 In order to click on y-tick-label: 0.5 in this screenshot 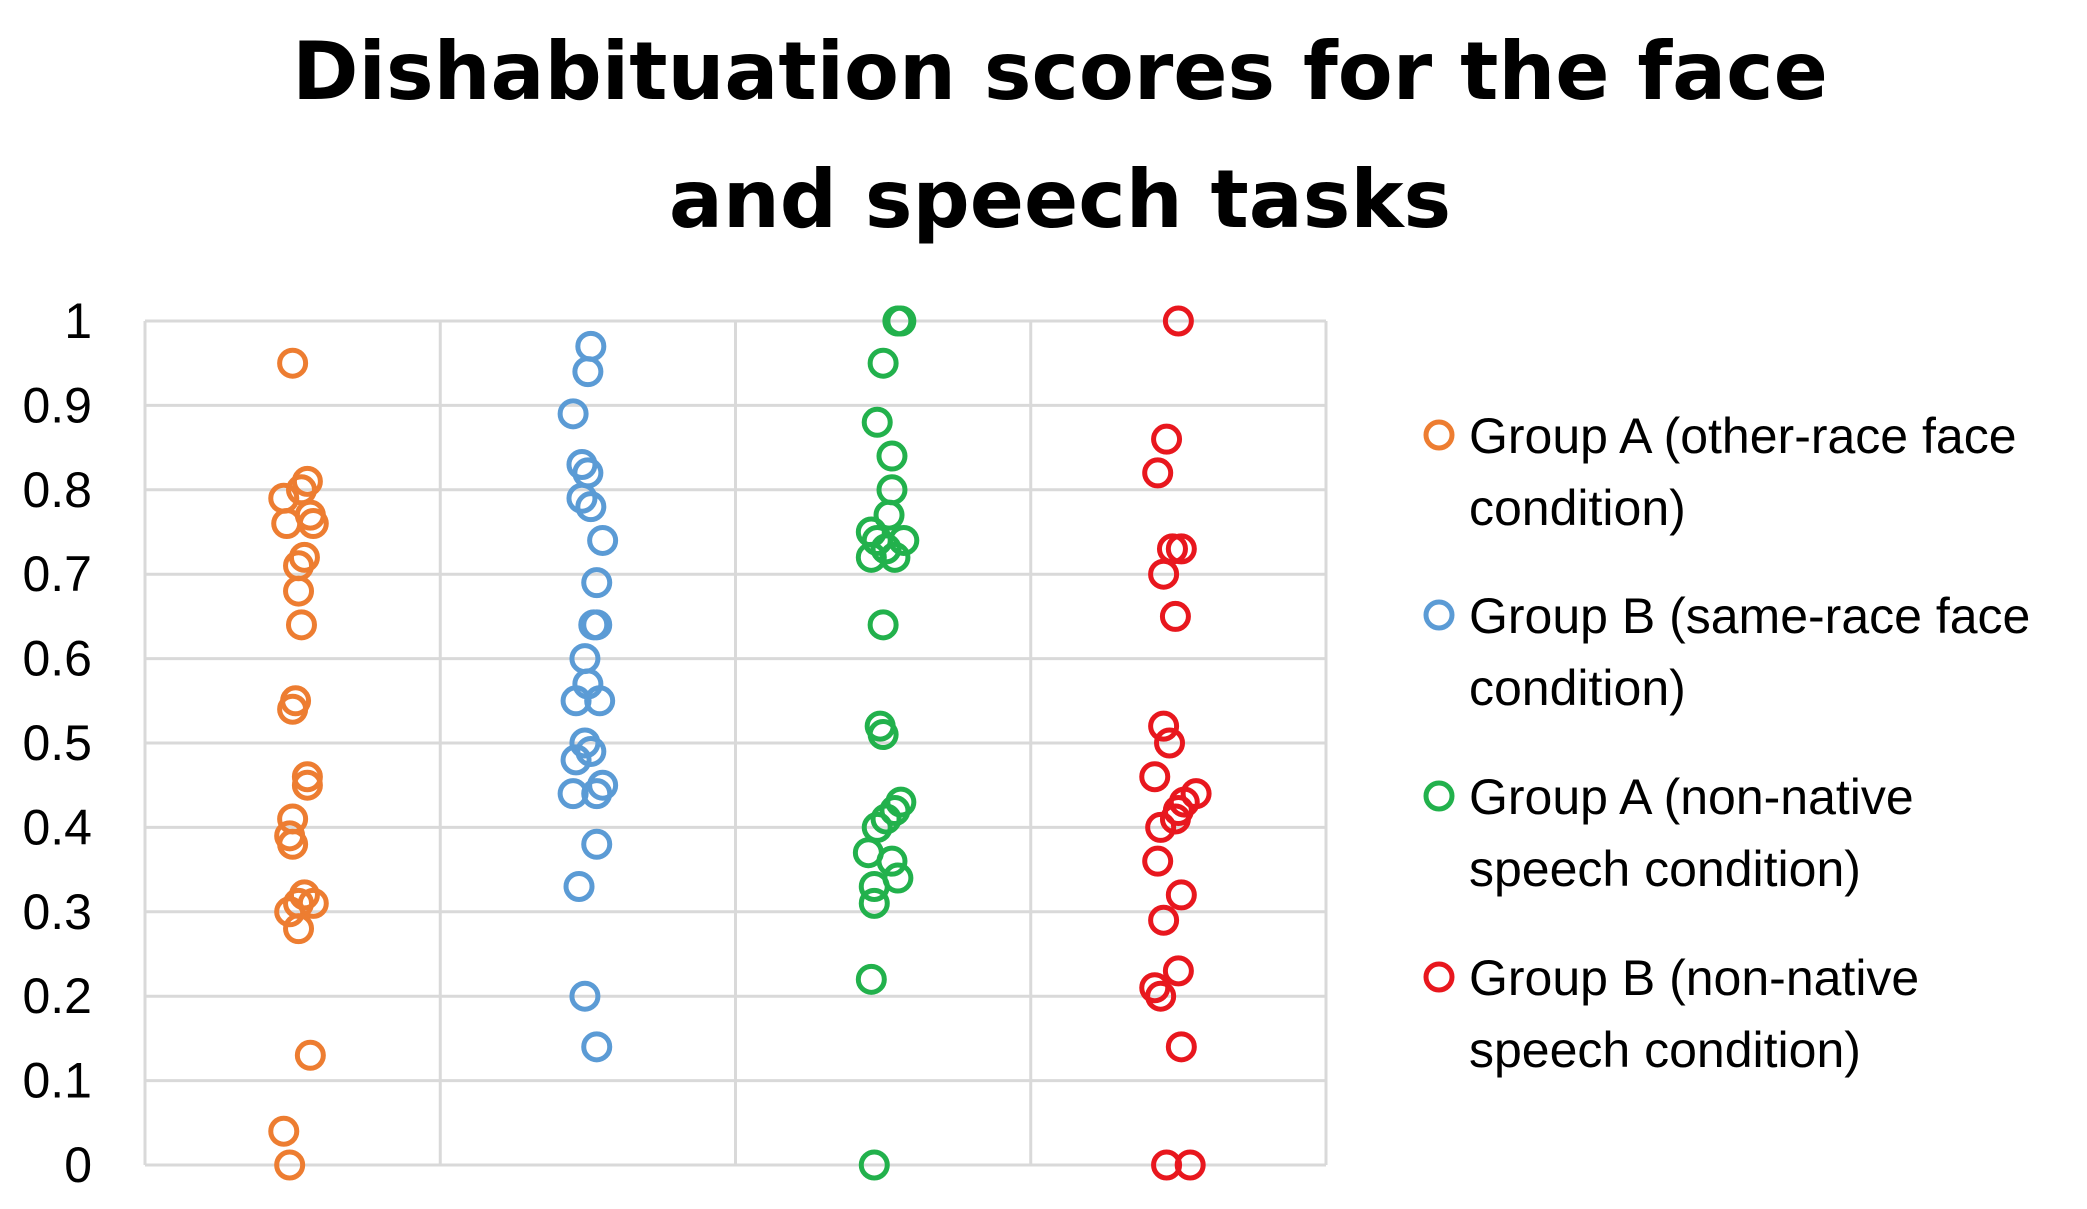, I will do `click(57, 743)`.